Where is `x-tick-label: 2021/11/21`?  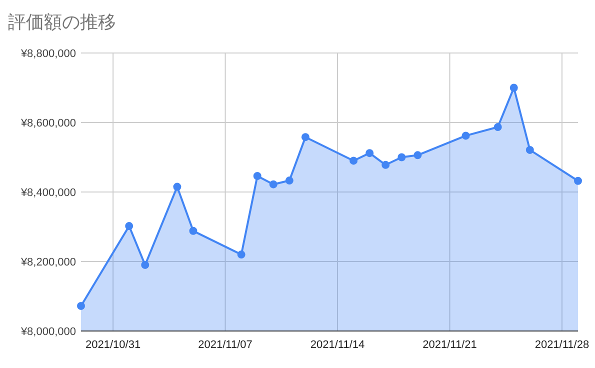 x-tick-label: 2021/11/21 is located at coordinates (449, 345).